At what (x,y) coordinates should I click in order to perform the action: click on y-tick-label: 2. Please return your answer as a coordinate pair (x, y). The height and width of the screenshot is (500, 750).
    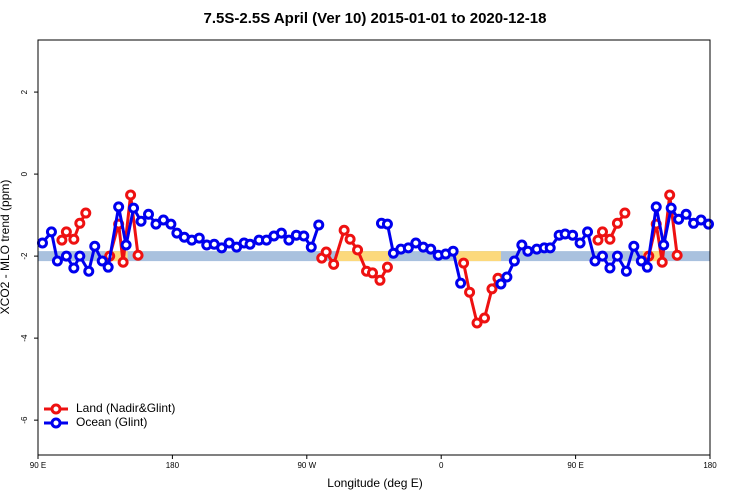
    Looking at the image, I should click on (24, 91).